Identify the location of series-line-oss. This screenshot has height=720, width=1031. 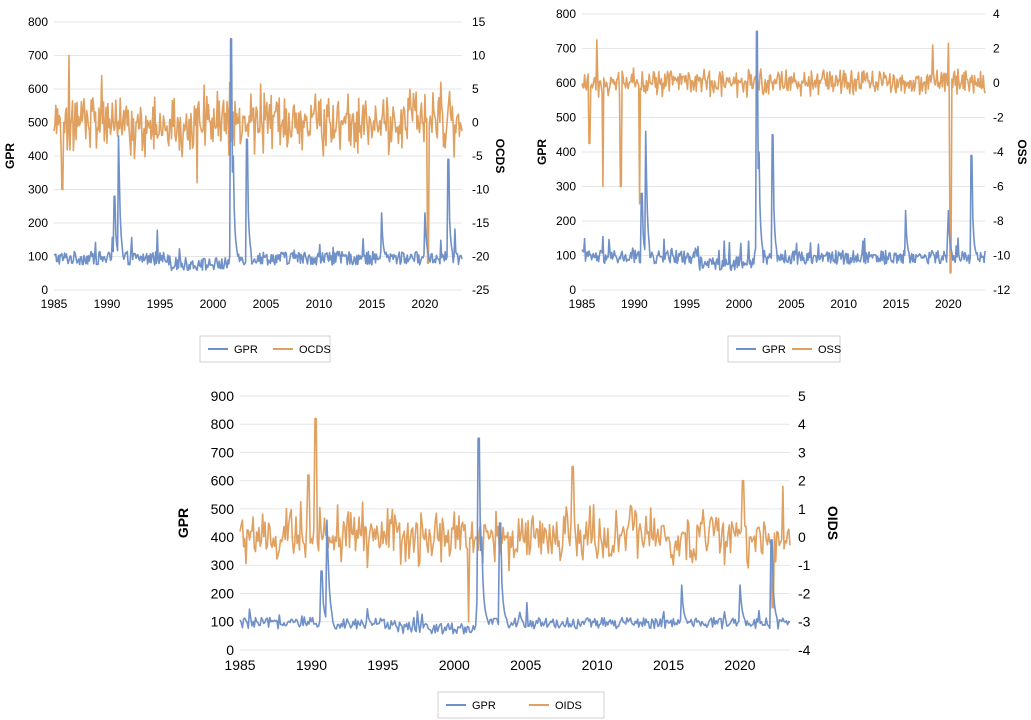
(783, 156).